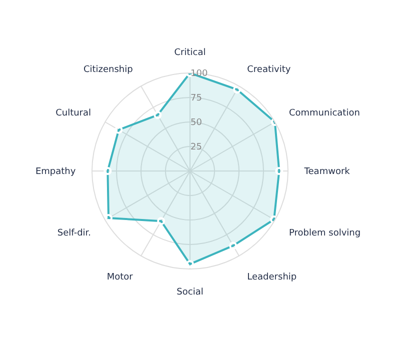 This screenshot has height=342, width=409. Describe the element at coordinates (196, 147) in the screenshot. I see `y-tick-label: 25` at that location.